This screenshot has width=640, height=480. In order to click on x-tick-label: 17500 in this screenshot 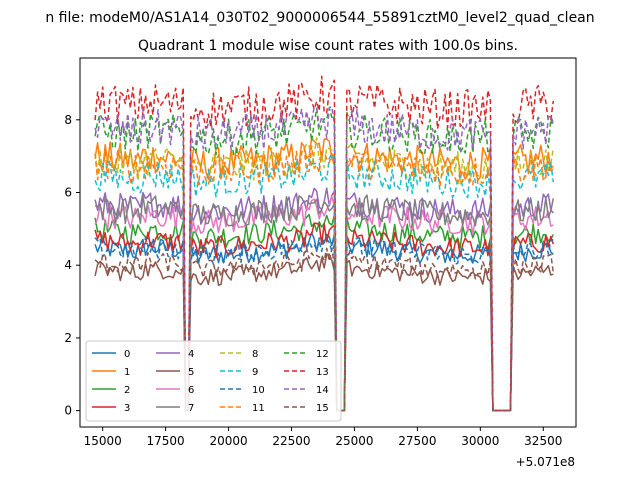, I will do `click(166, 441)`.